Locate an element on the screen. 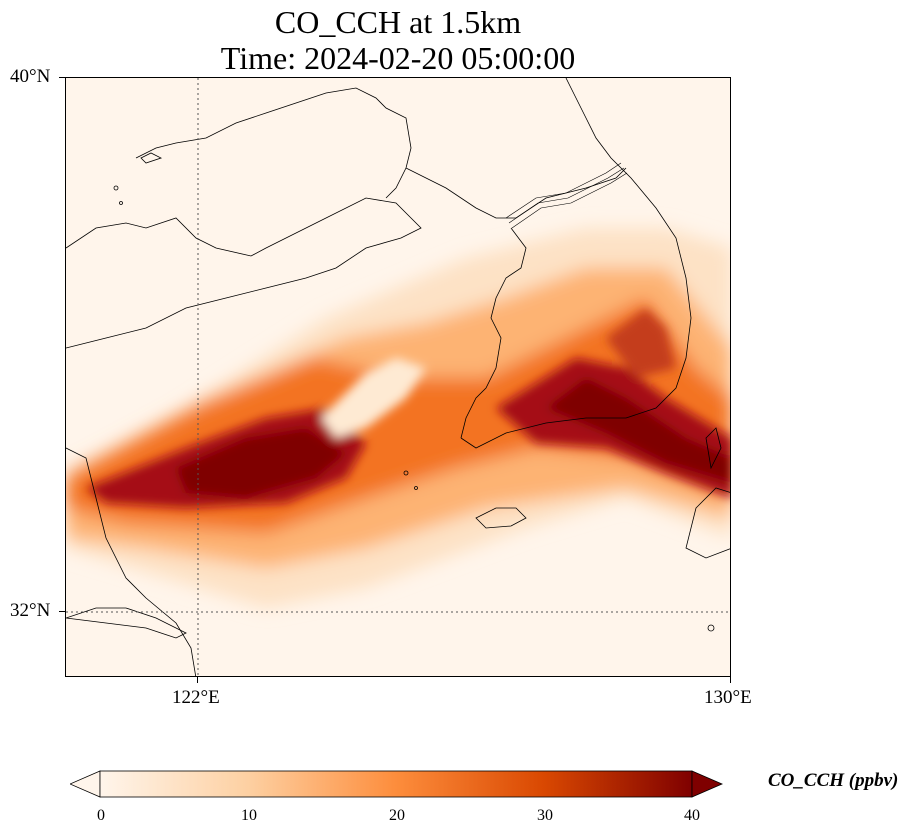 The width and height of the screenshot is (921, 836). colorbar-tick-40: 40 is located at coordinates (692, 815).